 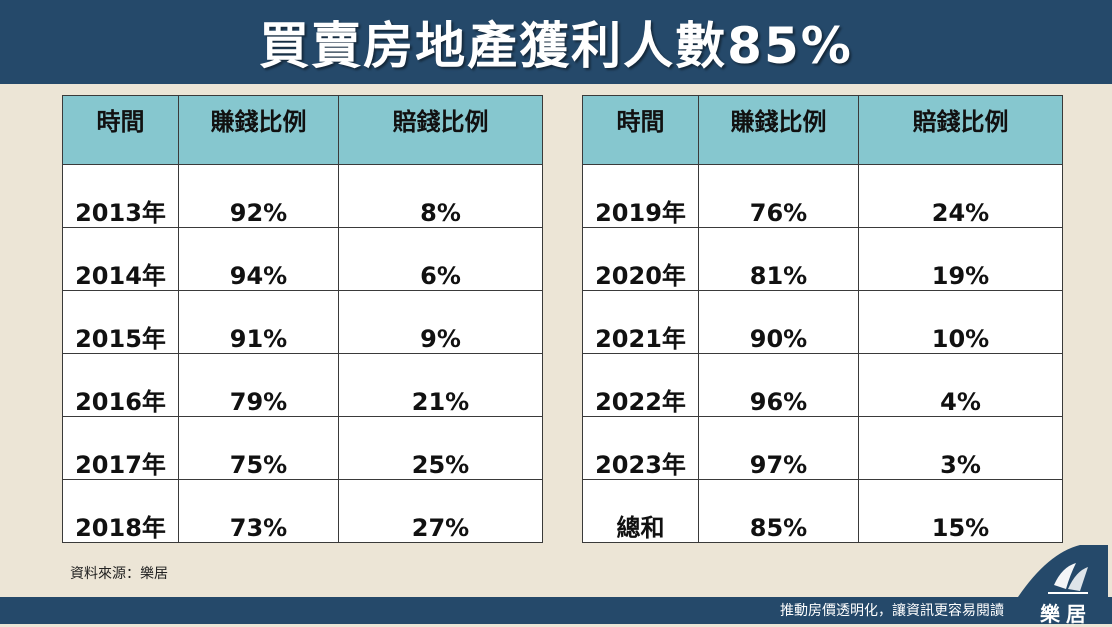 I want to click on cell-loss: 4%, so click(x=960, y=385).